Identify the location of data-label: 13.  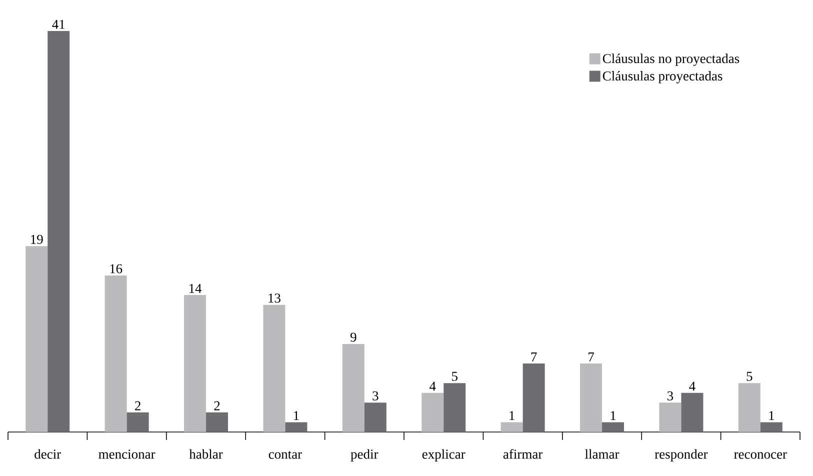
(274, 298).